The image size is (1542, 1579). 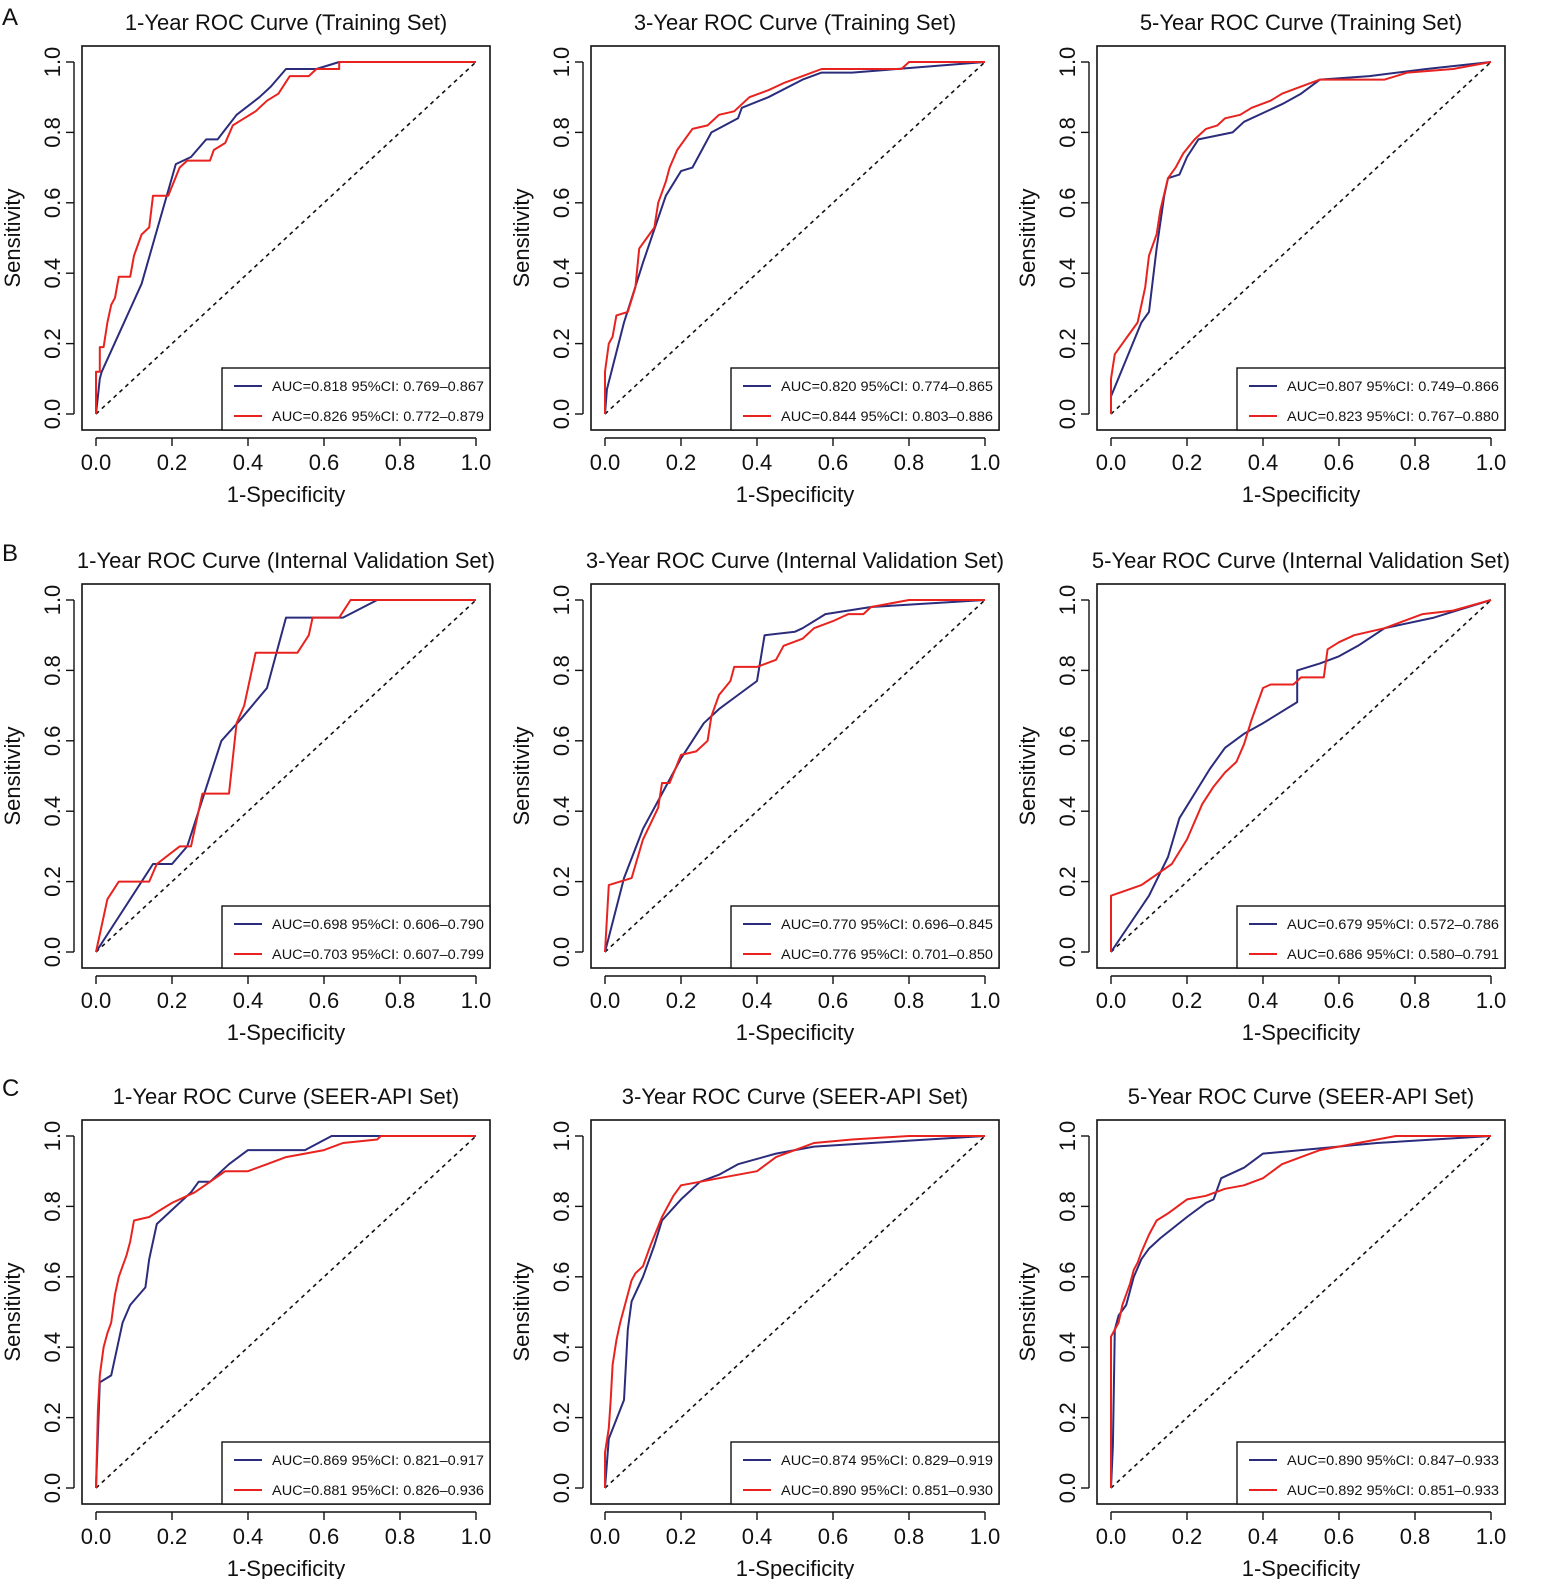 I want to click on chart-7-x-tick-label: 1.0, so click(x=476, y=1536).